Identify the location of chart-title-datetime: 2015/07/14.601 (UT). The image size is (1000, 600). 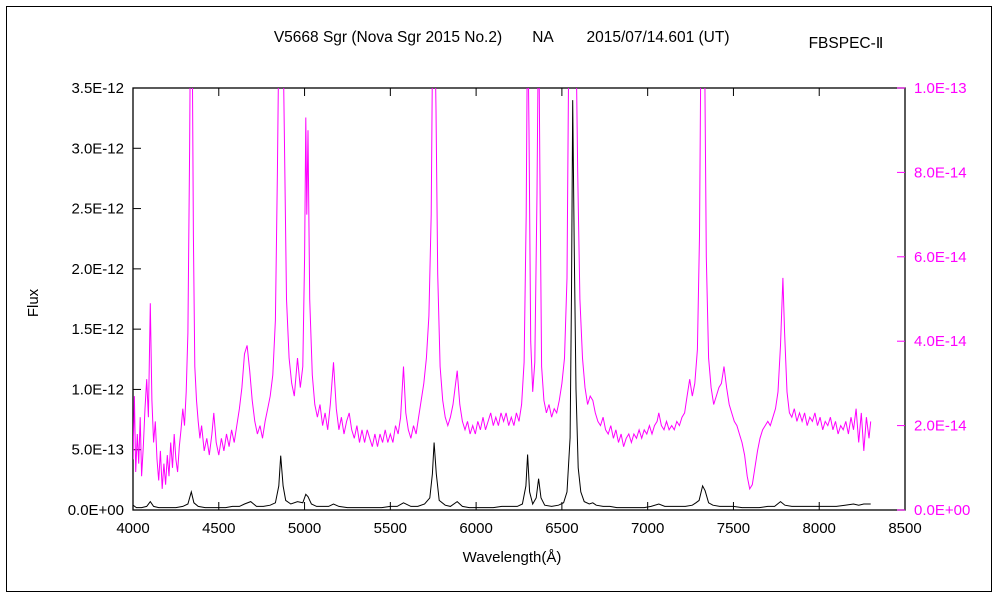
(657, 37).